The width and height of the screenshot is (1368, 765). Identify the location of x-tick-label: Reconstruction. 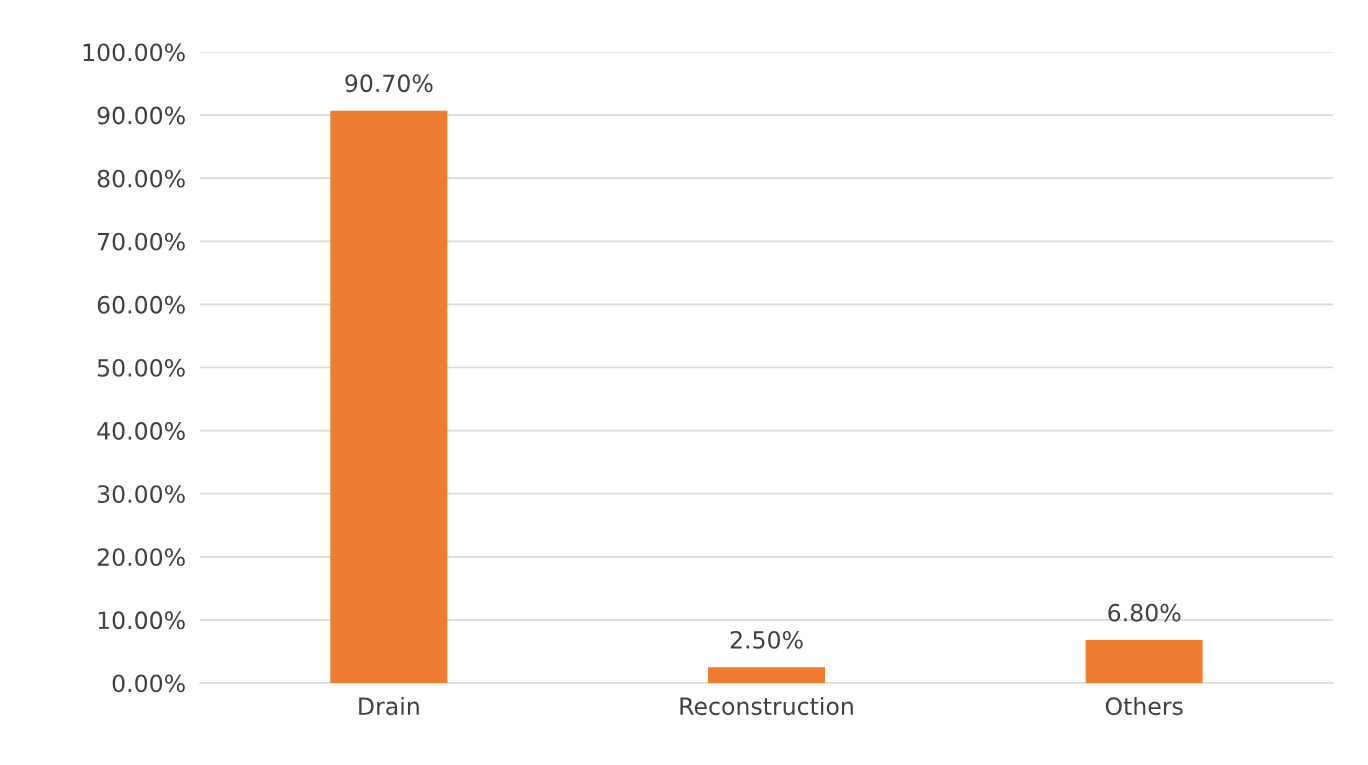
(766, 706).